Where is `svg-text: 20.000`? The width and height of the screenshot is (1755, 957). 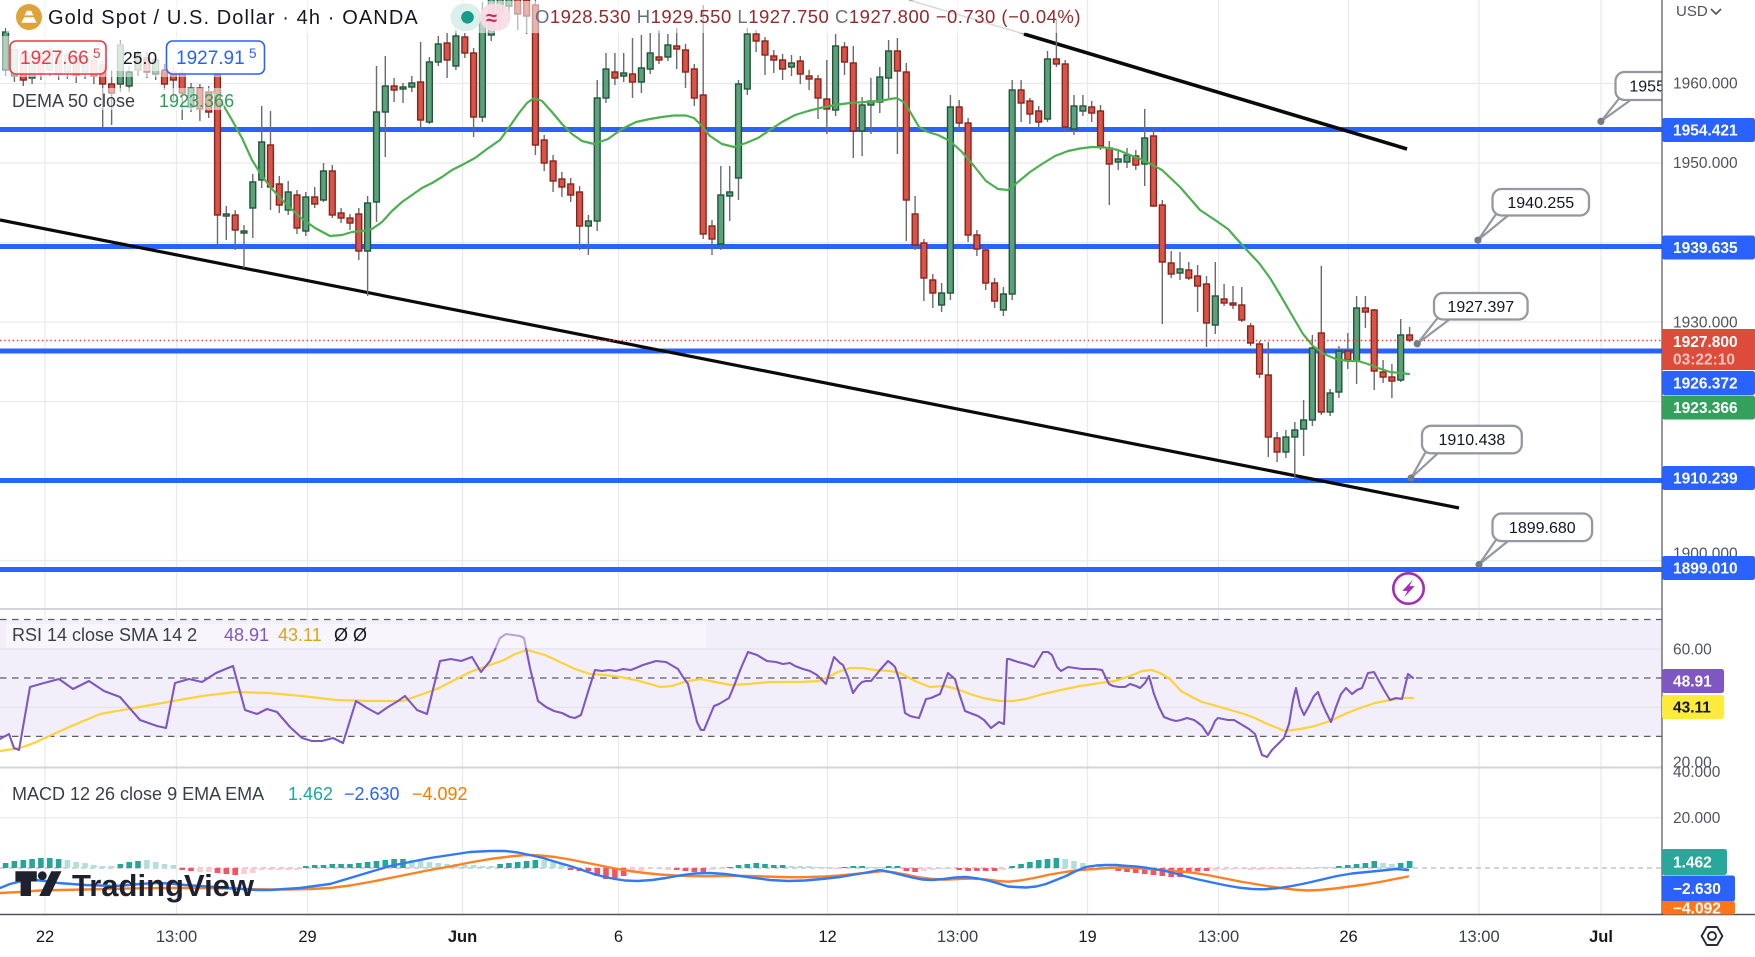
svg-text: 20.000 is located at coordinates (1697, 818).